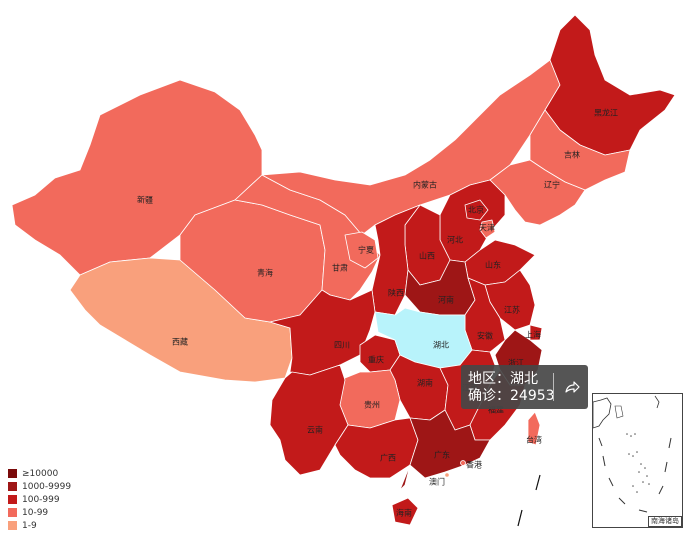  What do you see at coordinates (309, 420) in the screenshot?
I see `province-yunnan` at bounding box center [309, 420].